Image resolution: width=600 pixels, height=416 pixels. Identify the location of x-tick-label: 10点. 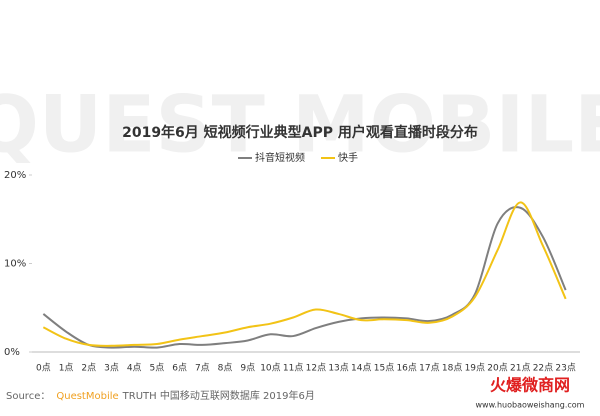
(270, 368).